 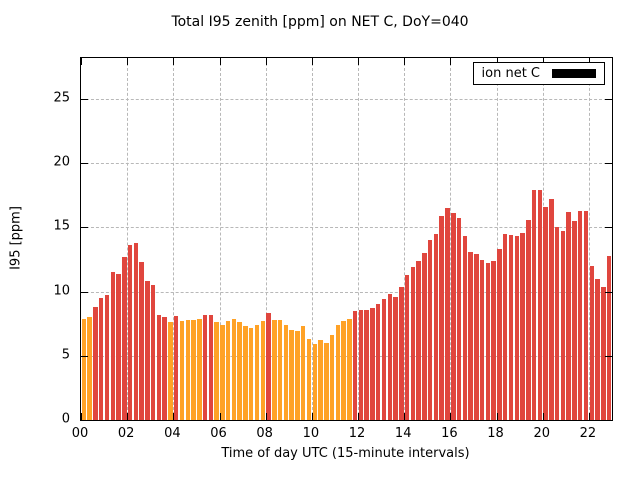 I want to click on y-tick-label: 0, so click(x=65, y=419).